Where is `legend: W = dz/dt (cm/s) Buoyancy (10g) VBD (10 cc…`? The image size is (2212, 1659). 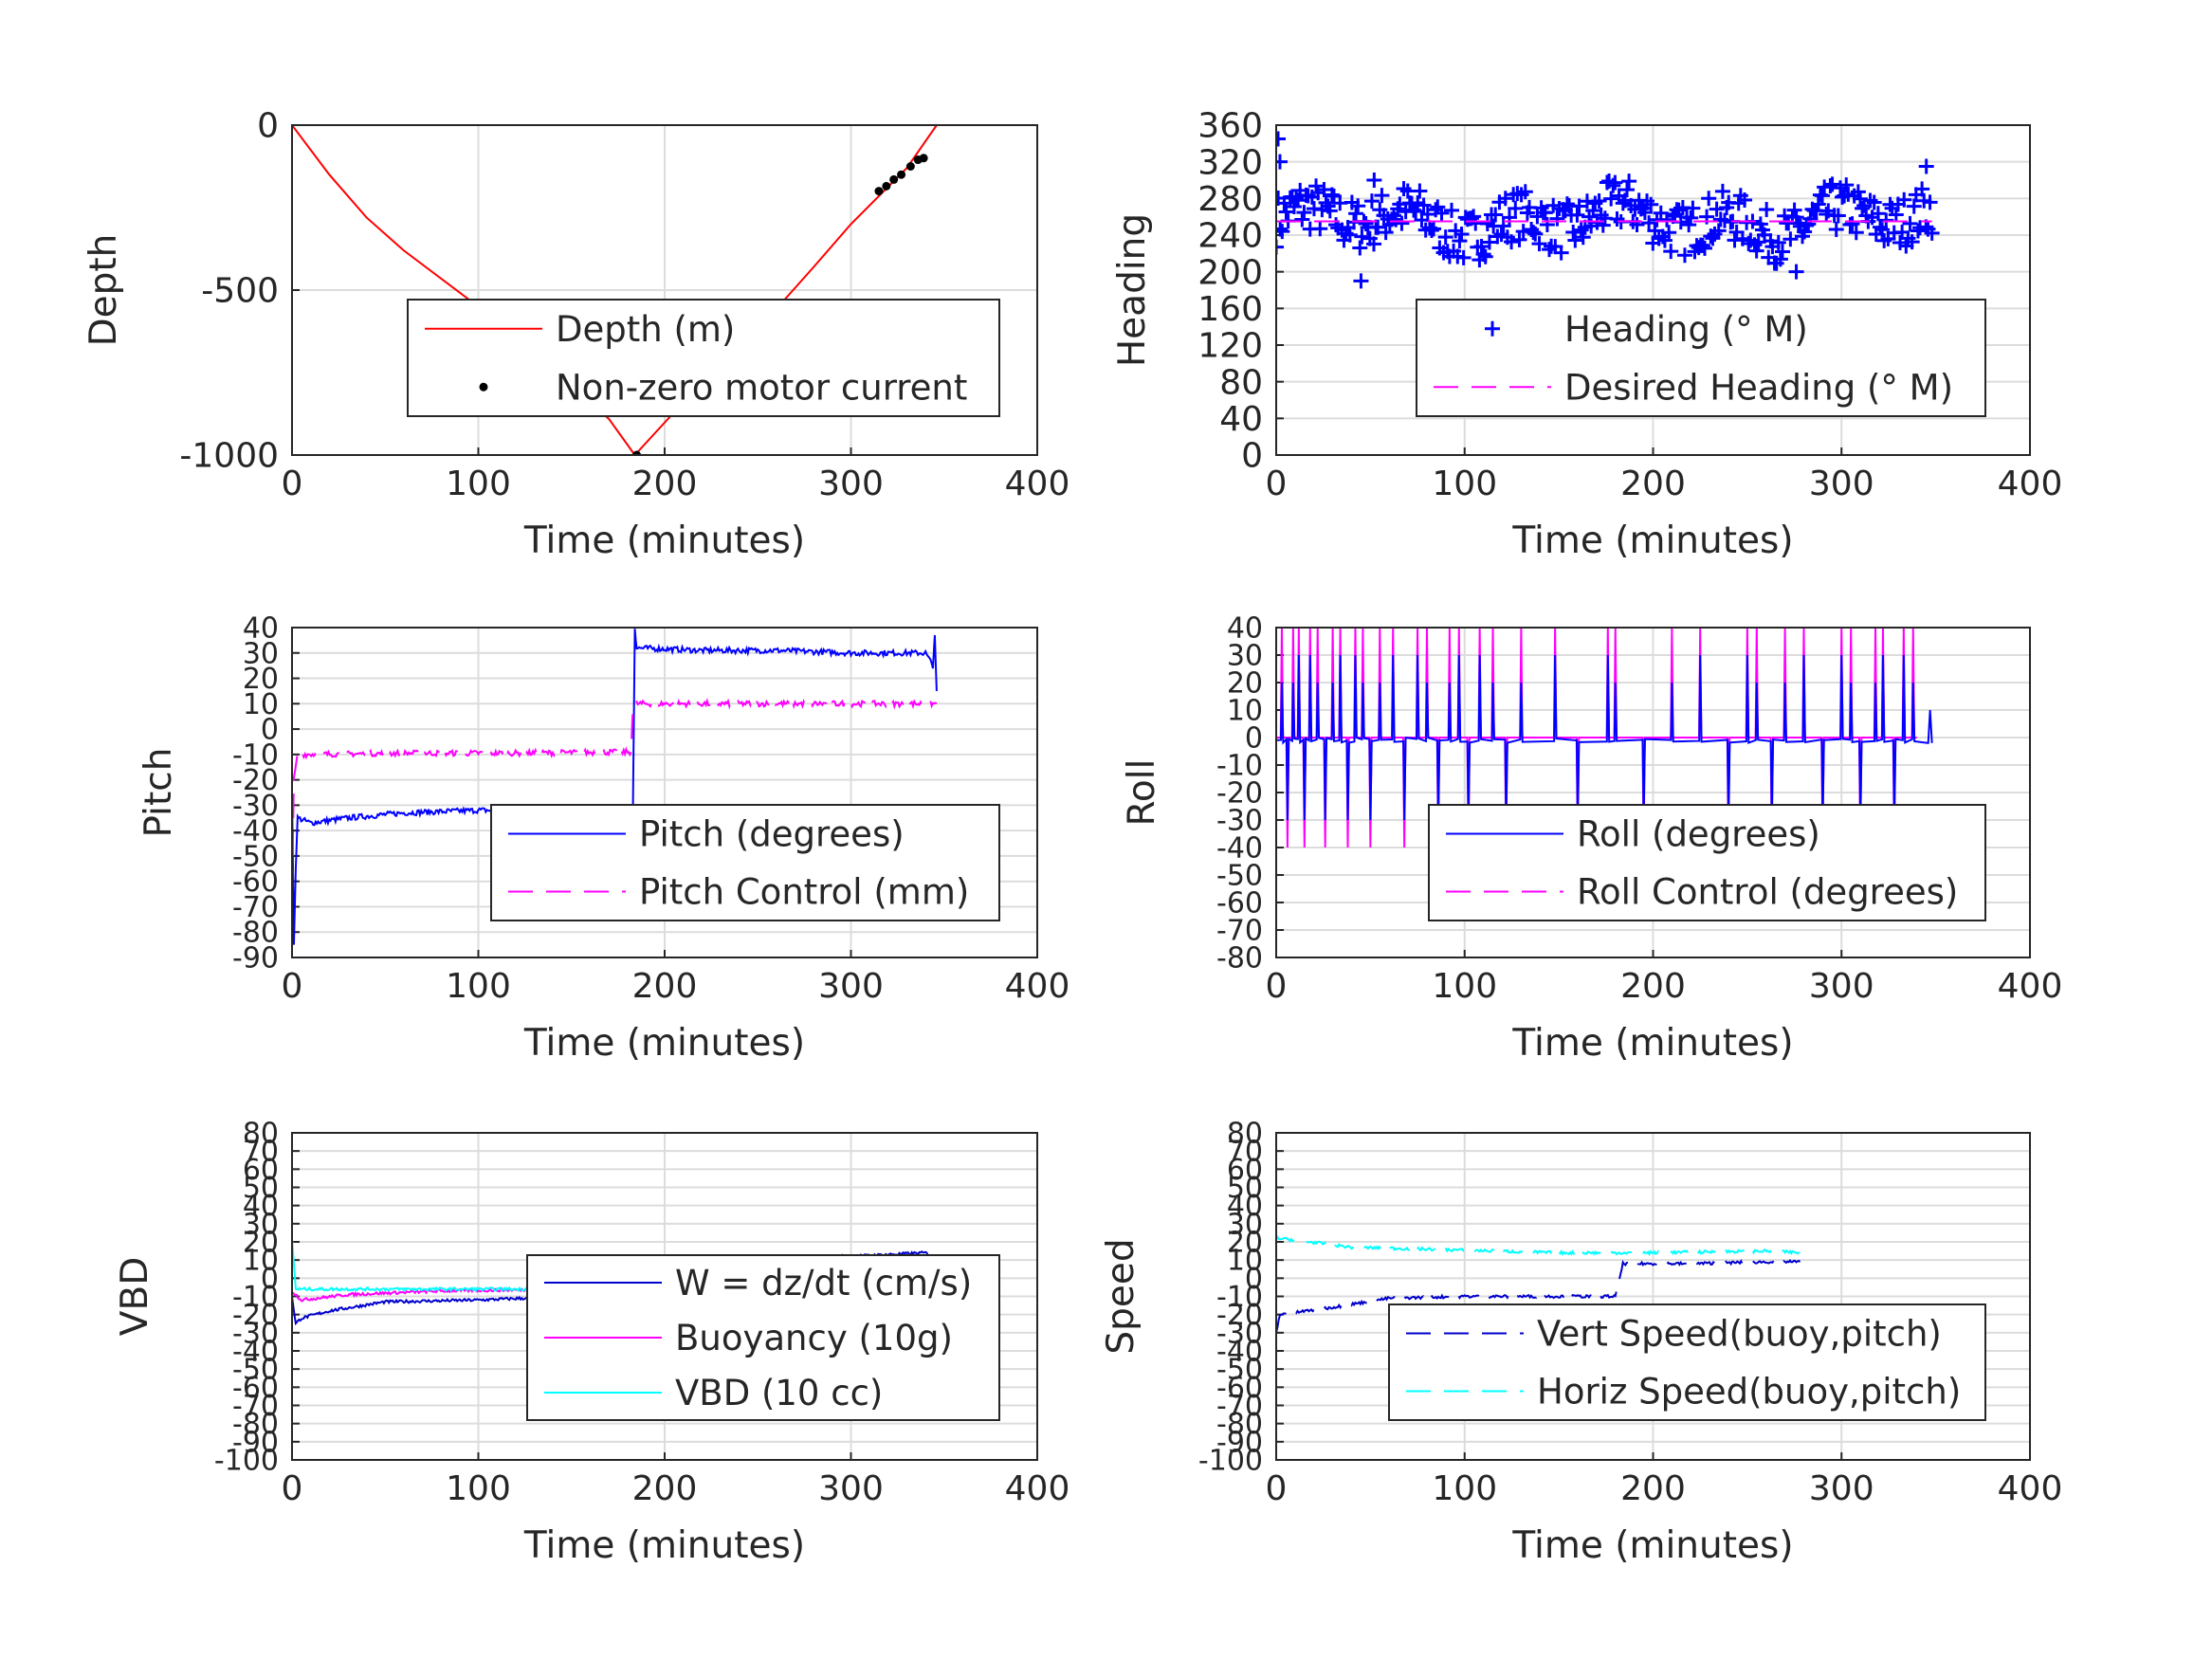
legend: W = dz/dt (cm/s) Buoyancy (10g) VBD (10 cc… is located at coordinates (763, 1337).